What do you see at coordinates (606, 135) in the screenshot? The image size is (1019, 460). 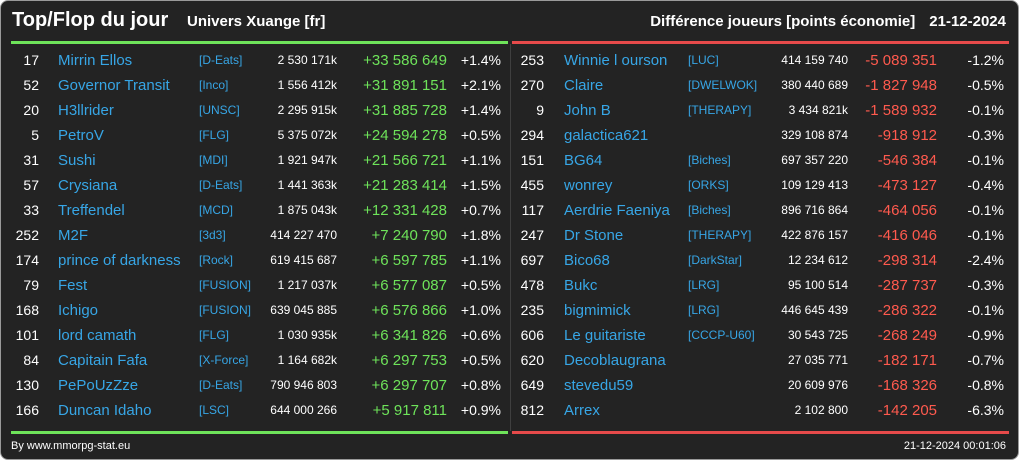 I see `player-name-link: galactica621` at bounding box center [606, 135].